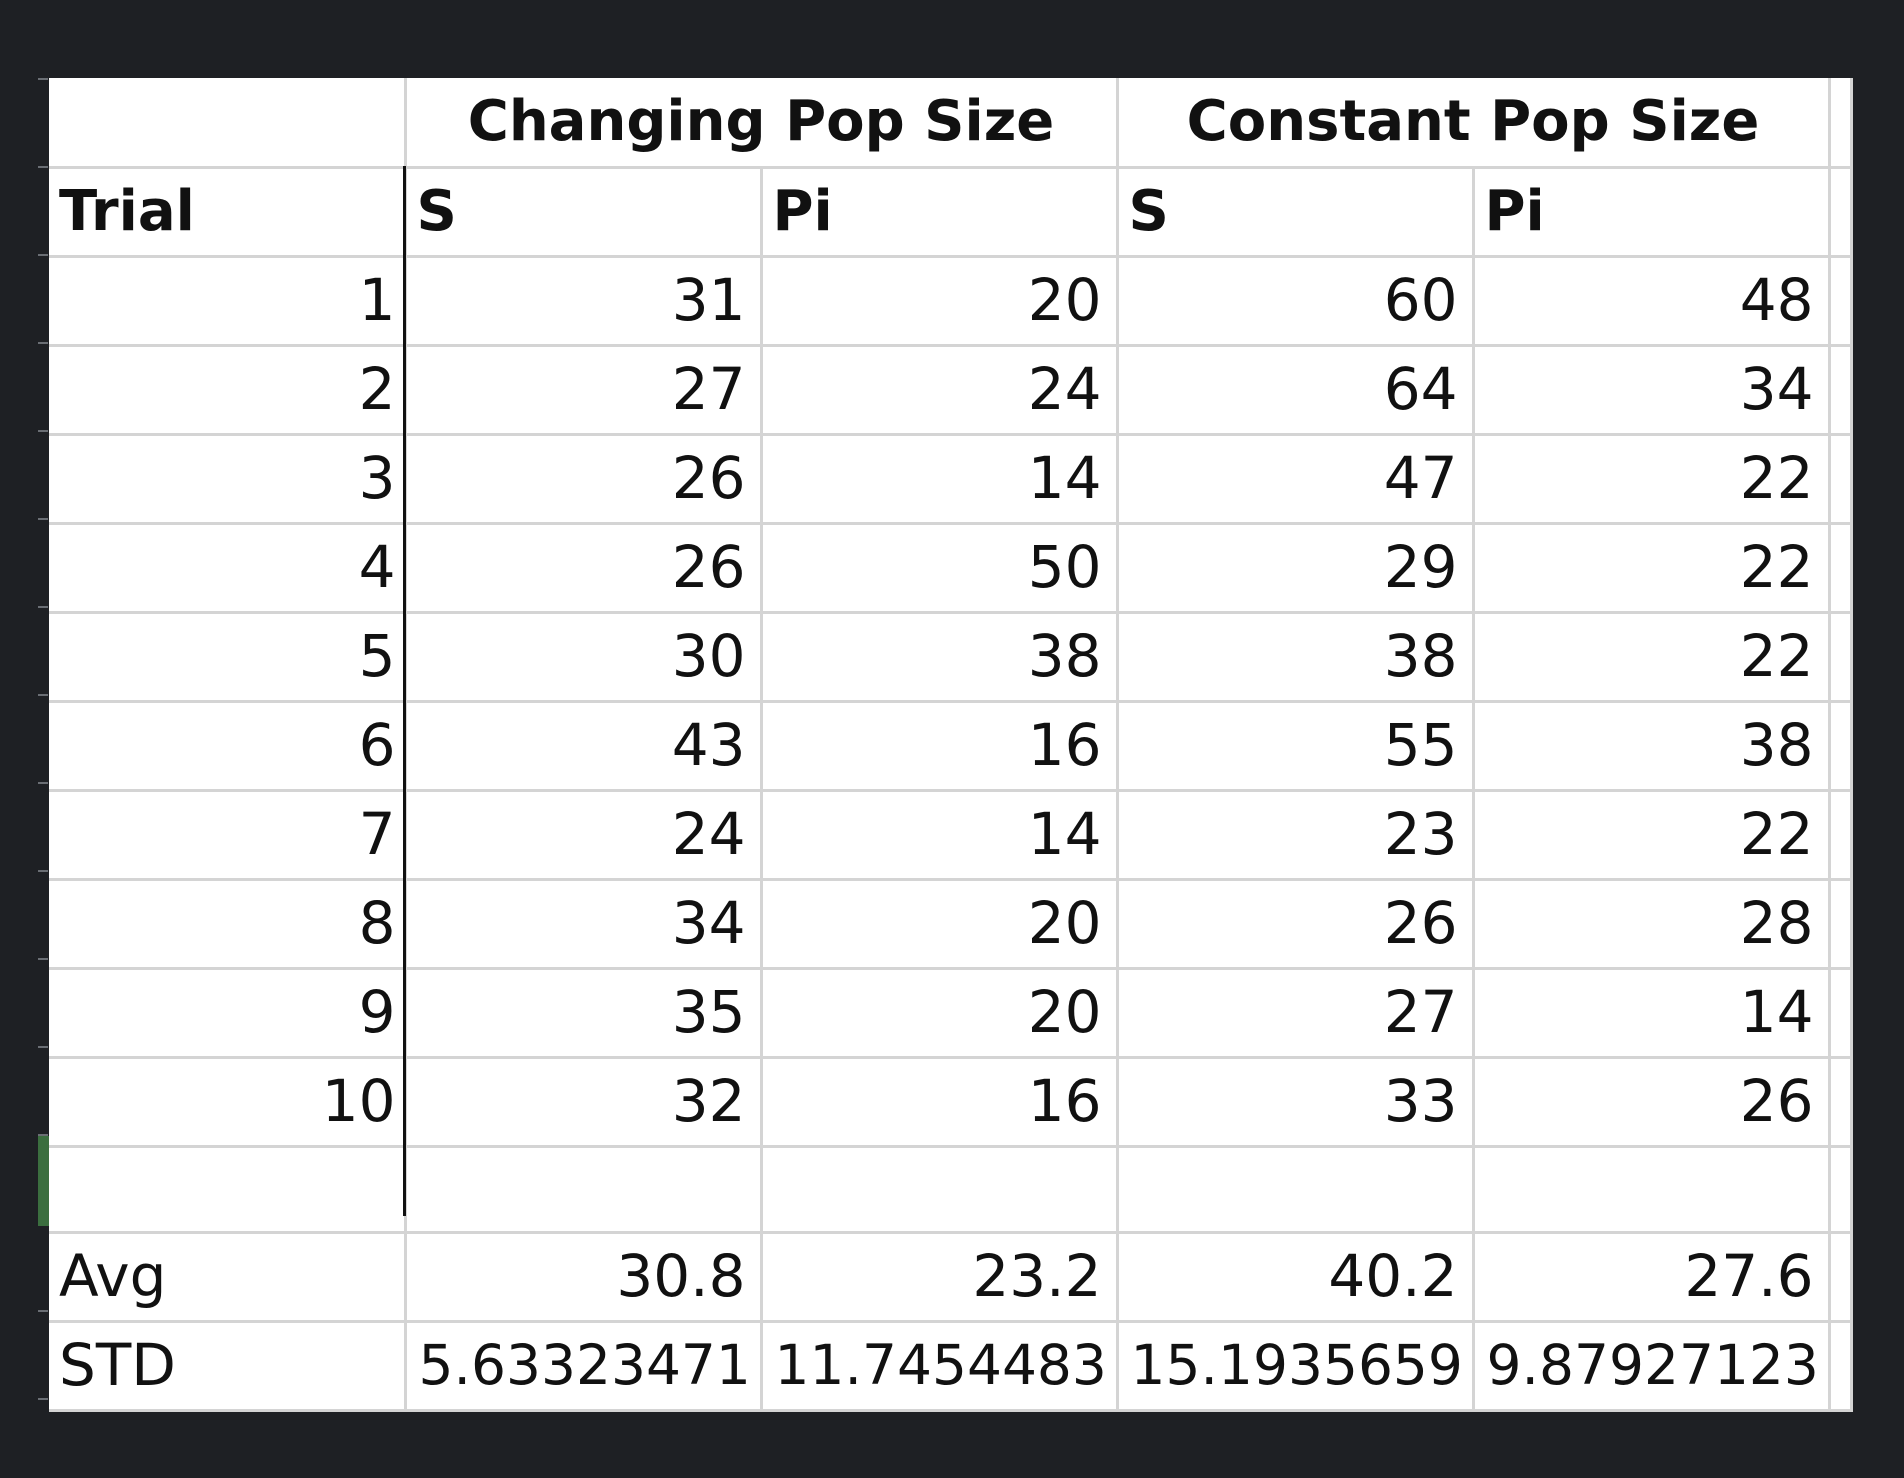  What do you see at coordinates (584, 746) in the screenshot?
I see `value-cell: 43` at bounding box center [584, 746].